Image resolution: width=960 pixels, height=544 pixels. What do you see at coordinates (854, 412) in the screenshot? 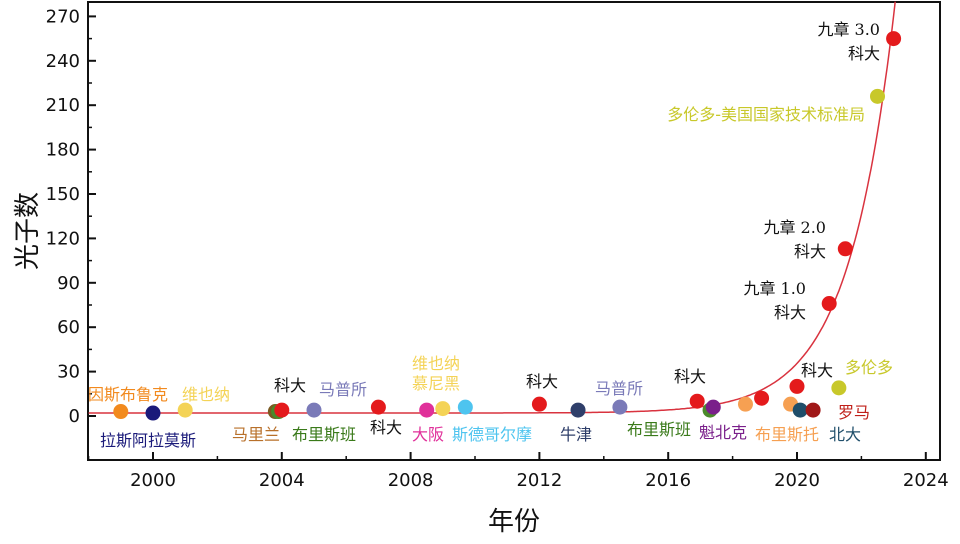
I see `point-annotation: 罗马` at bounding box center [854, 412].